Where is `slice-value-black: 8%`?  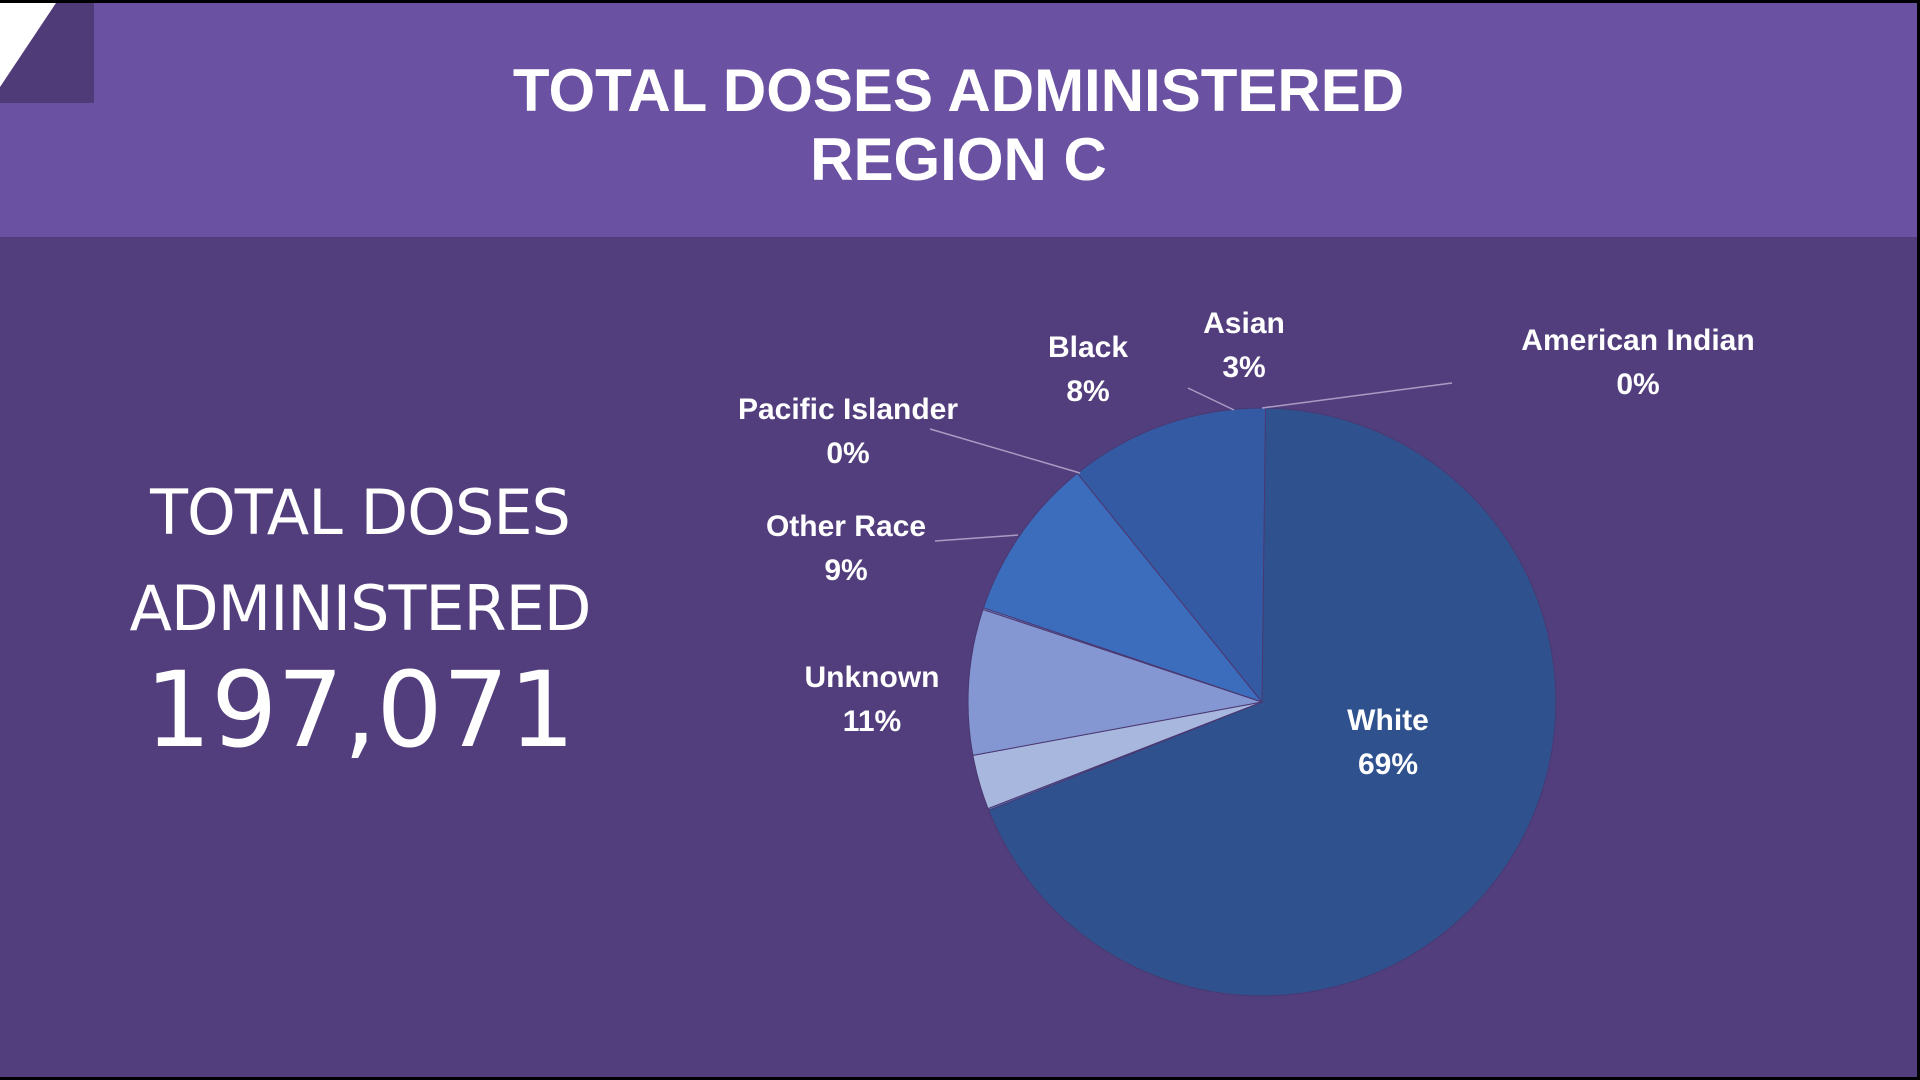
slice-value-black: 8% is located at coordinates (1087, 391).